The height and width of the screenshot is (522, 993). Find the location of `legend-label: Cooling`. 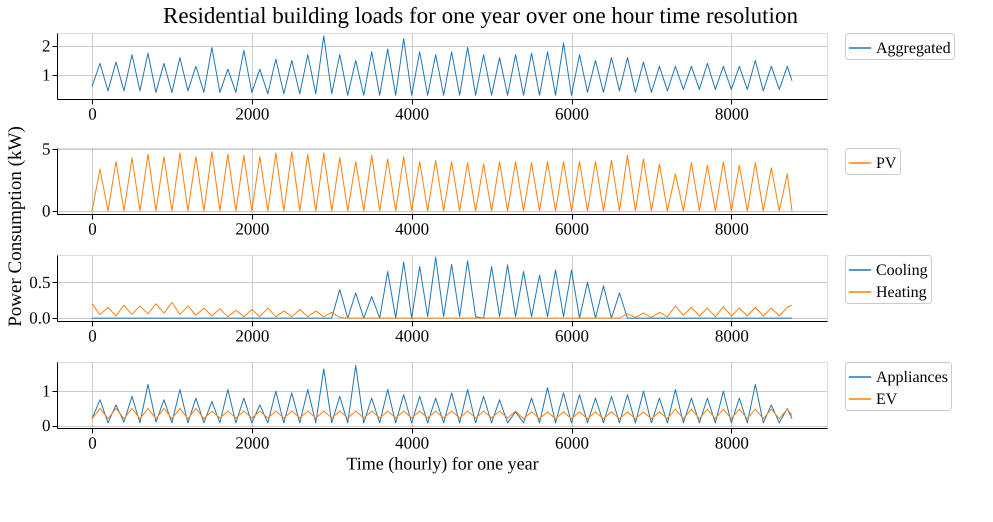

legend-label: Cooling is located at coordinates (902, 270).